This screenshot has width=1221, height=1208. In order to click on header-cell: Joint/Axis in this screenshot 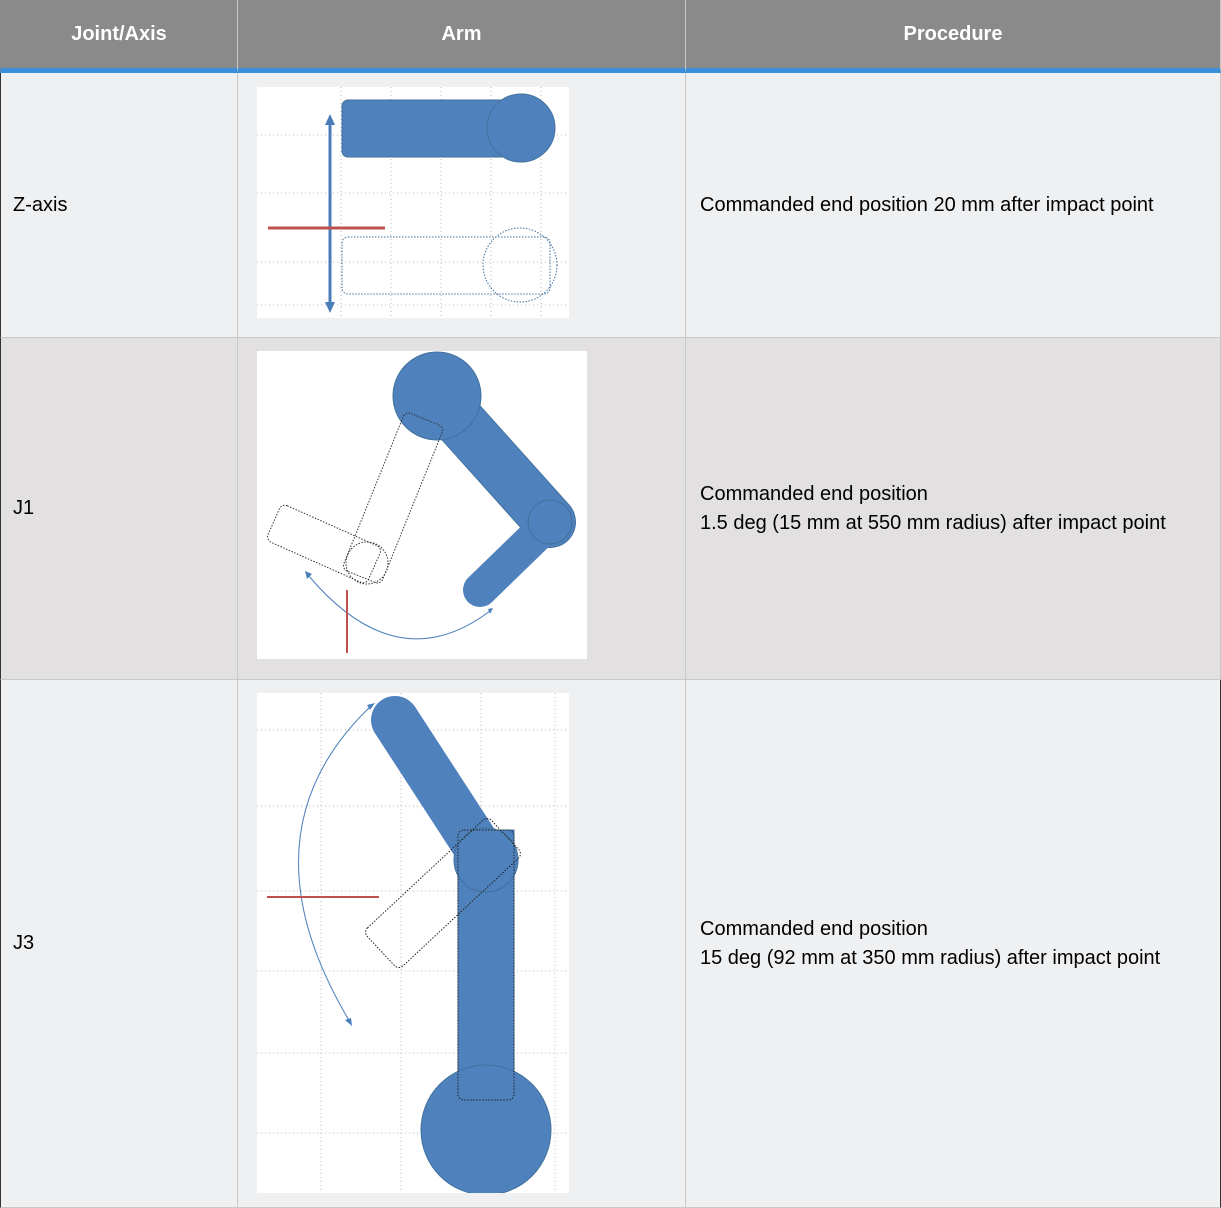, I will do `click(119, 36)`.